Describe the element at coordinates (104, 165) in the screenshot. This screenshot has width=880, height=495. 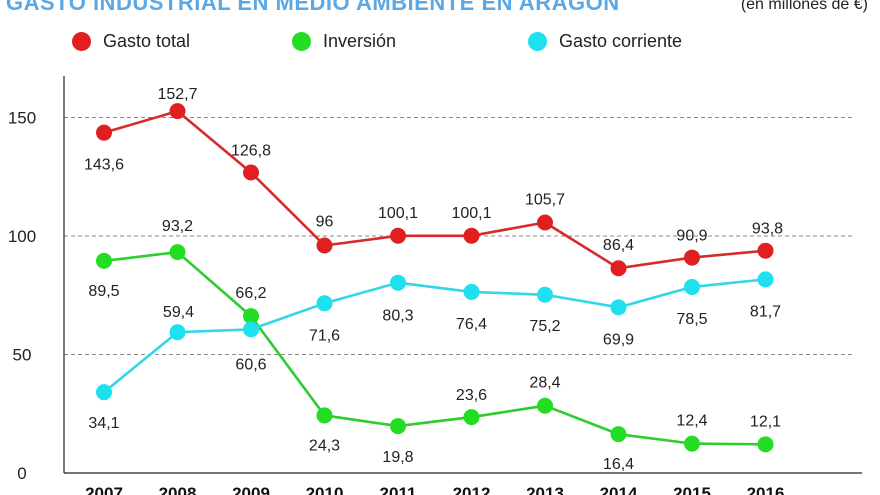
I see `data-label-gasto-total-2007: 143,6` at that location.